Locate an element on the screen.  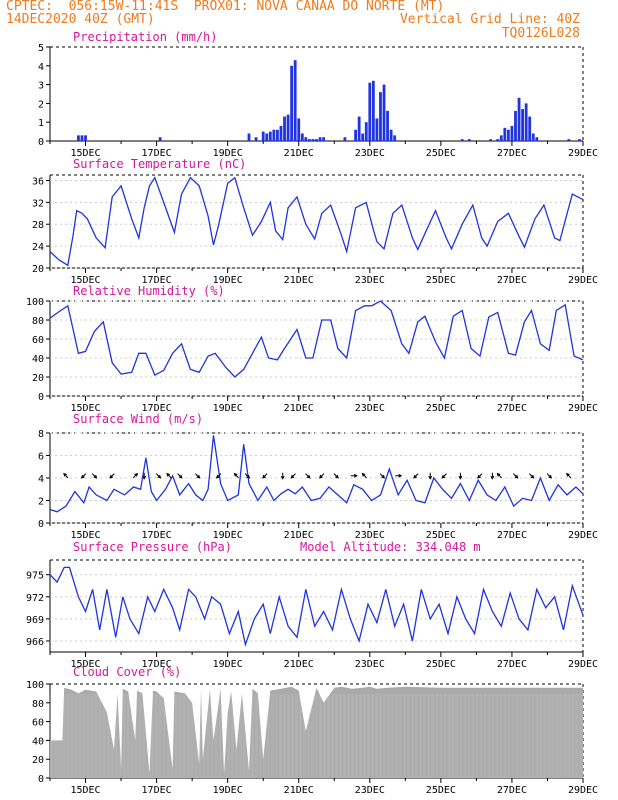
precipitation-xtick-label: 19DEC is located at coordinates (228, 153).